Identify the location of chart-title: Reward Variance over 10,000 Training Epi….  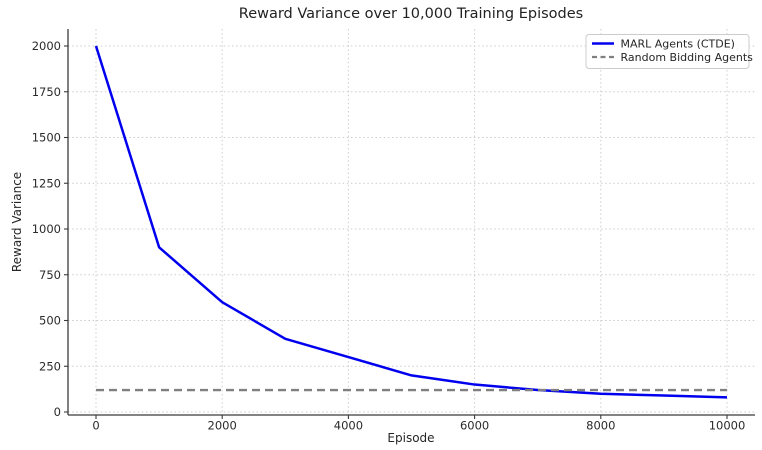
(411, 14).